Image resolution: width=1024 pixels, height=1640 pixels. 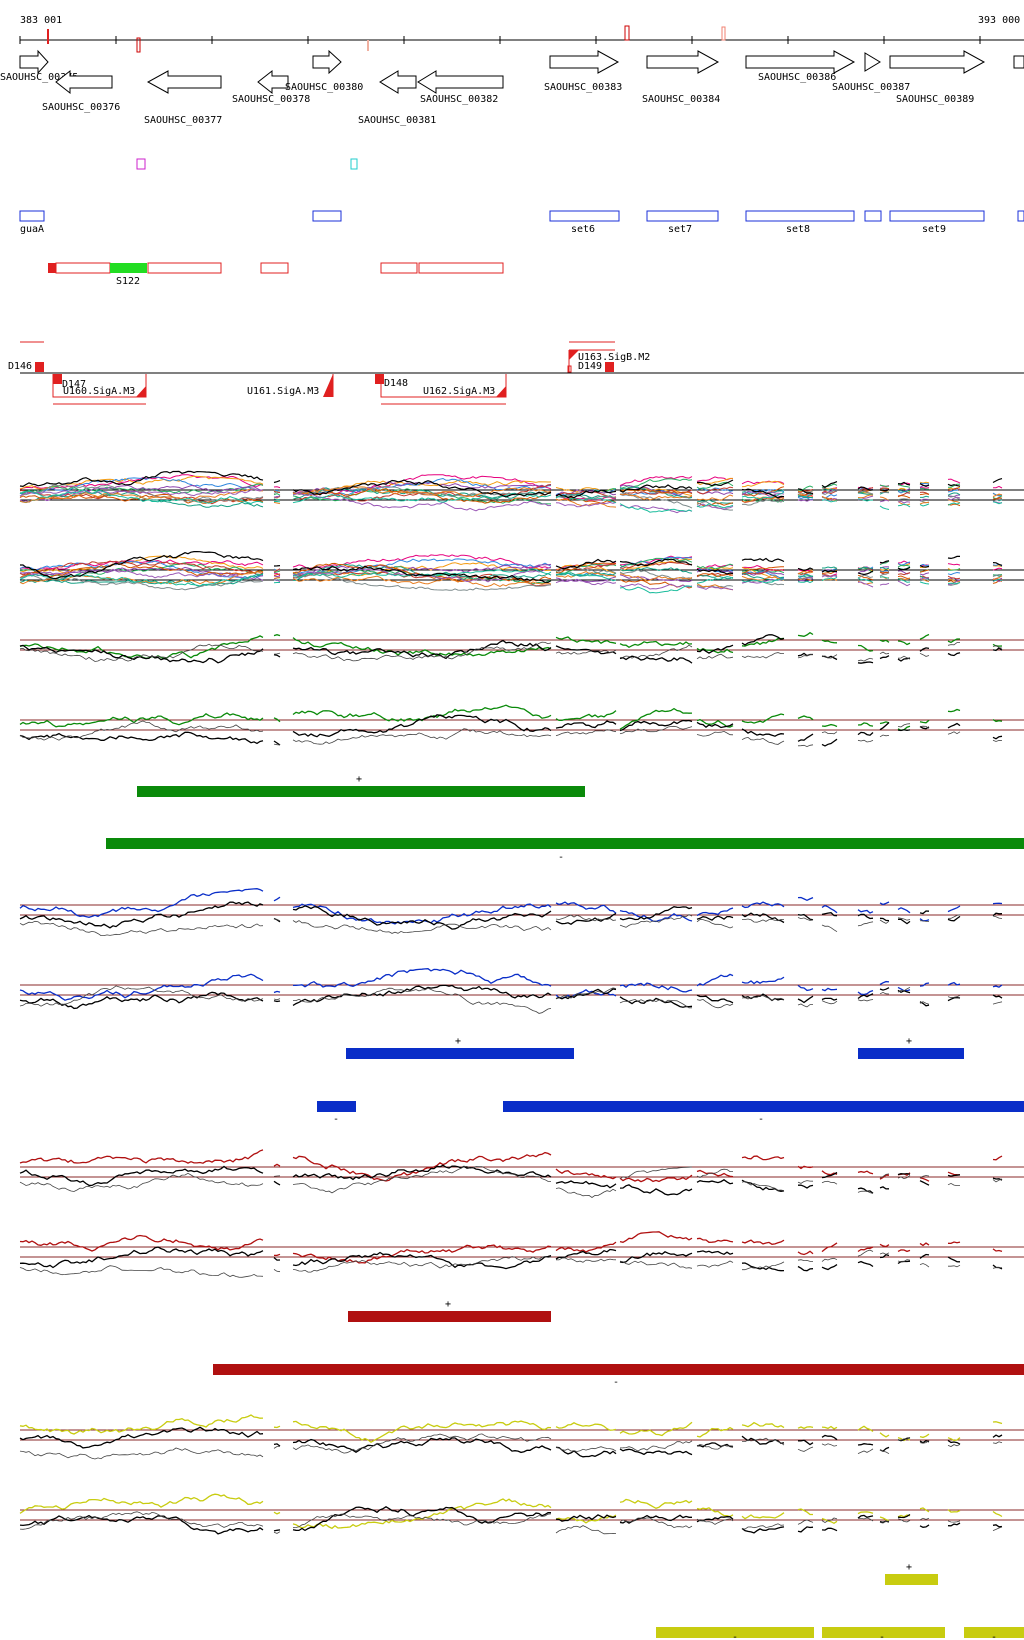 I want to click on gene-SAOUHSC_00389: SAOUHSC_00389, so click(x=937, y=77).